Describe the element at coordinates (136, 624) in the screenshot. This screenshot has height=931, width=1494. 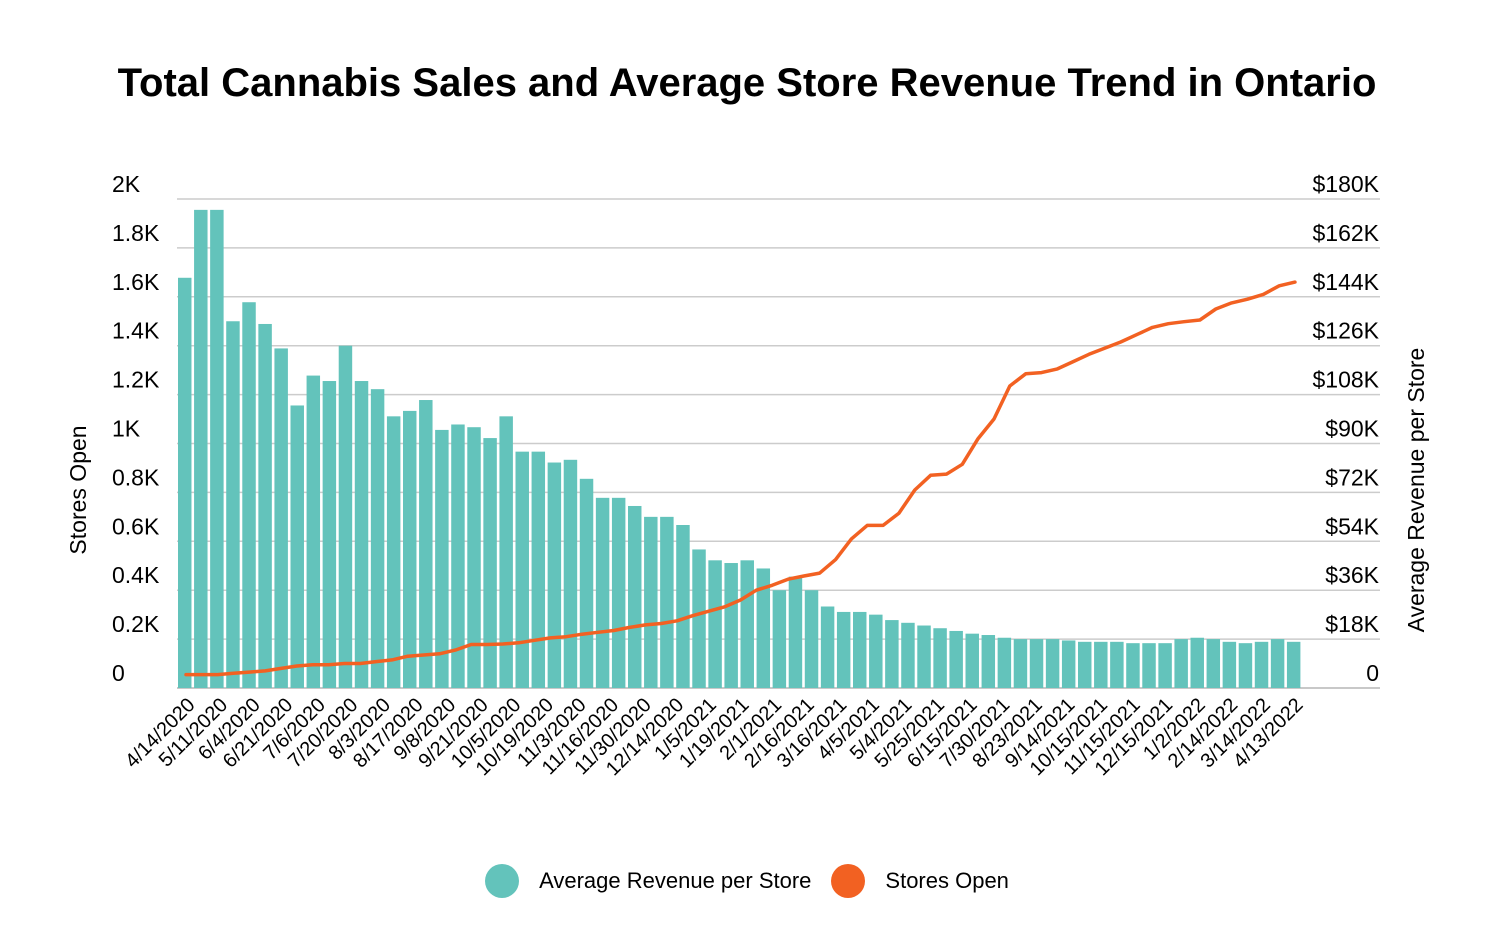
I see `left-tick-label: 0.2K` at that location.